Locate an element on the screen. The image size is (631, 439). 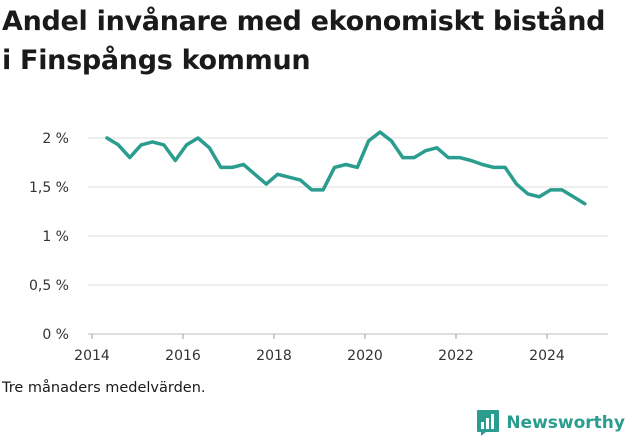
x-tick-label: 2022 is located at coordinates (456, 356).